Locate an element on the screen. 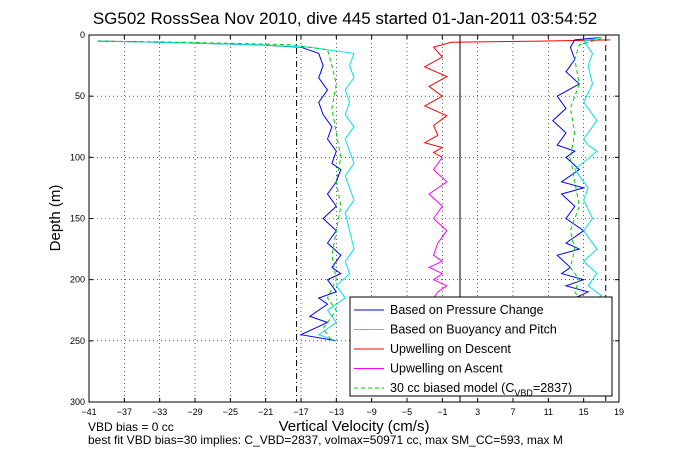 This screenshot has width=681, height=459. vbd-bias-note: VBD bias = 0 cc is located at coordinates (131, 427).